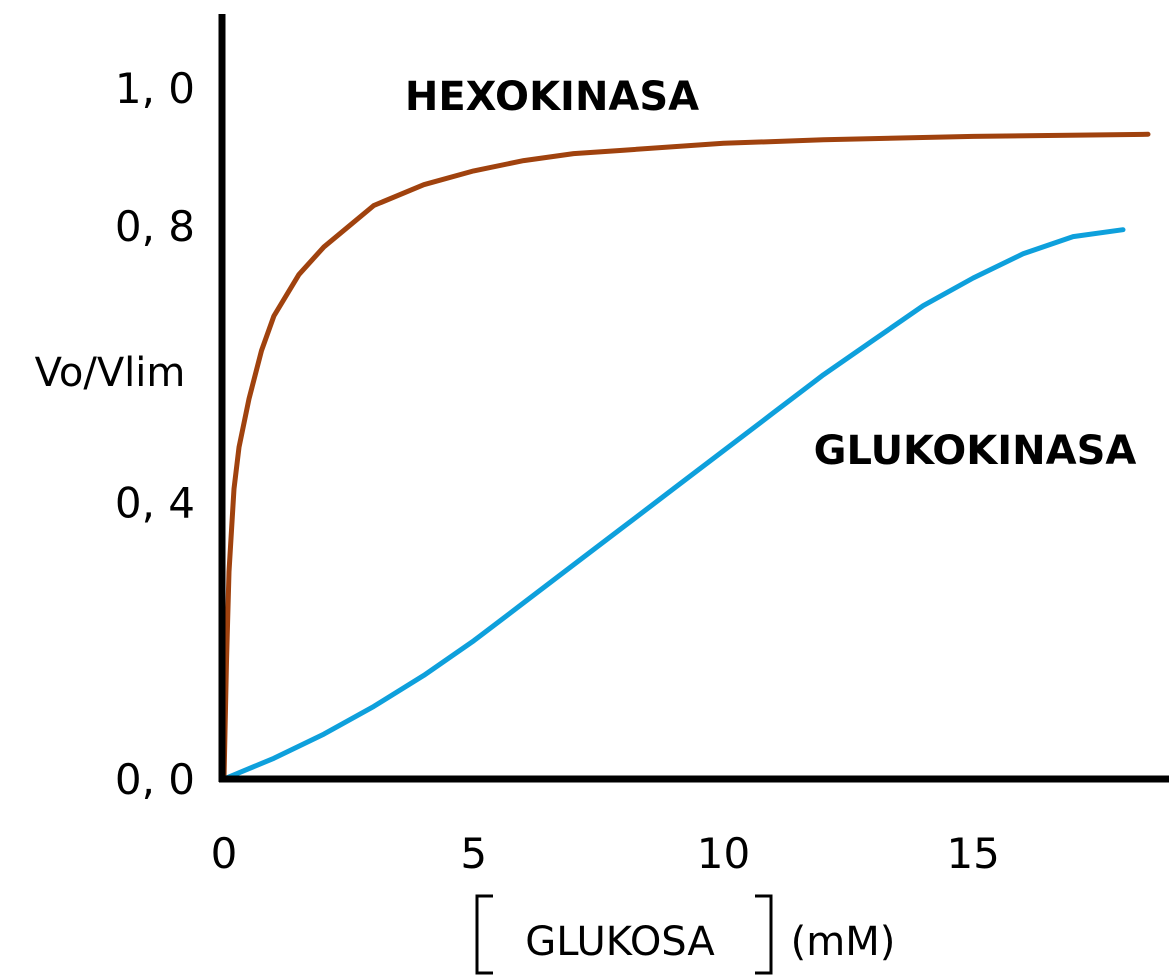 Image resolution: width=1169 pixels, height=980 pixels. I want to click on x-tick-label: 10, so click(723, 853).